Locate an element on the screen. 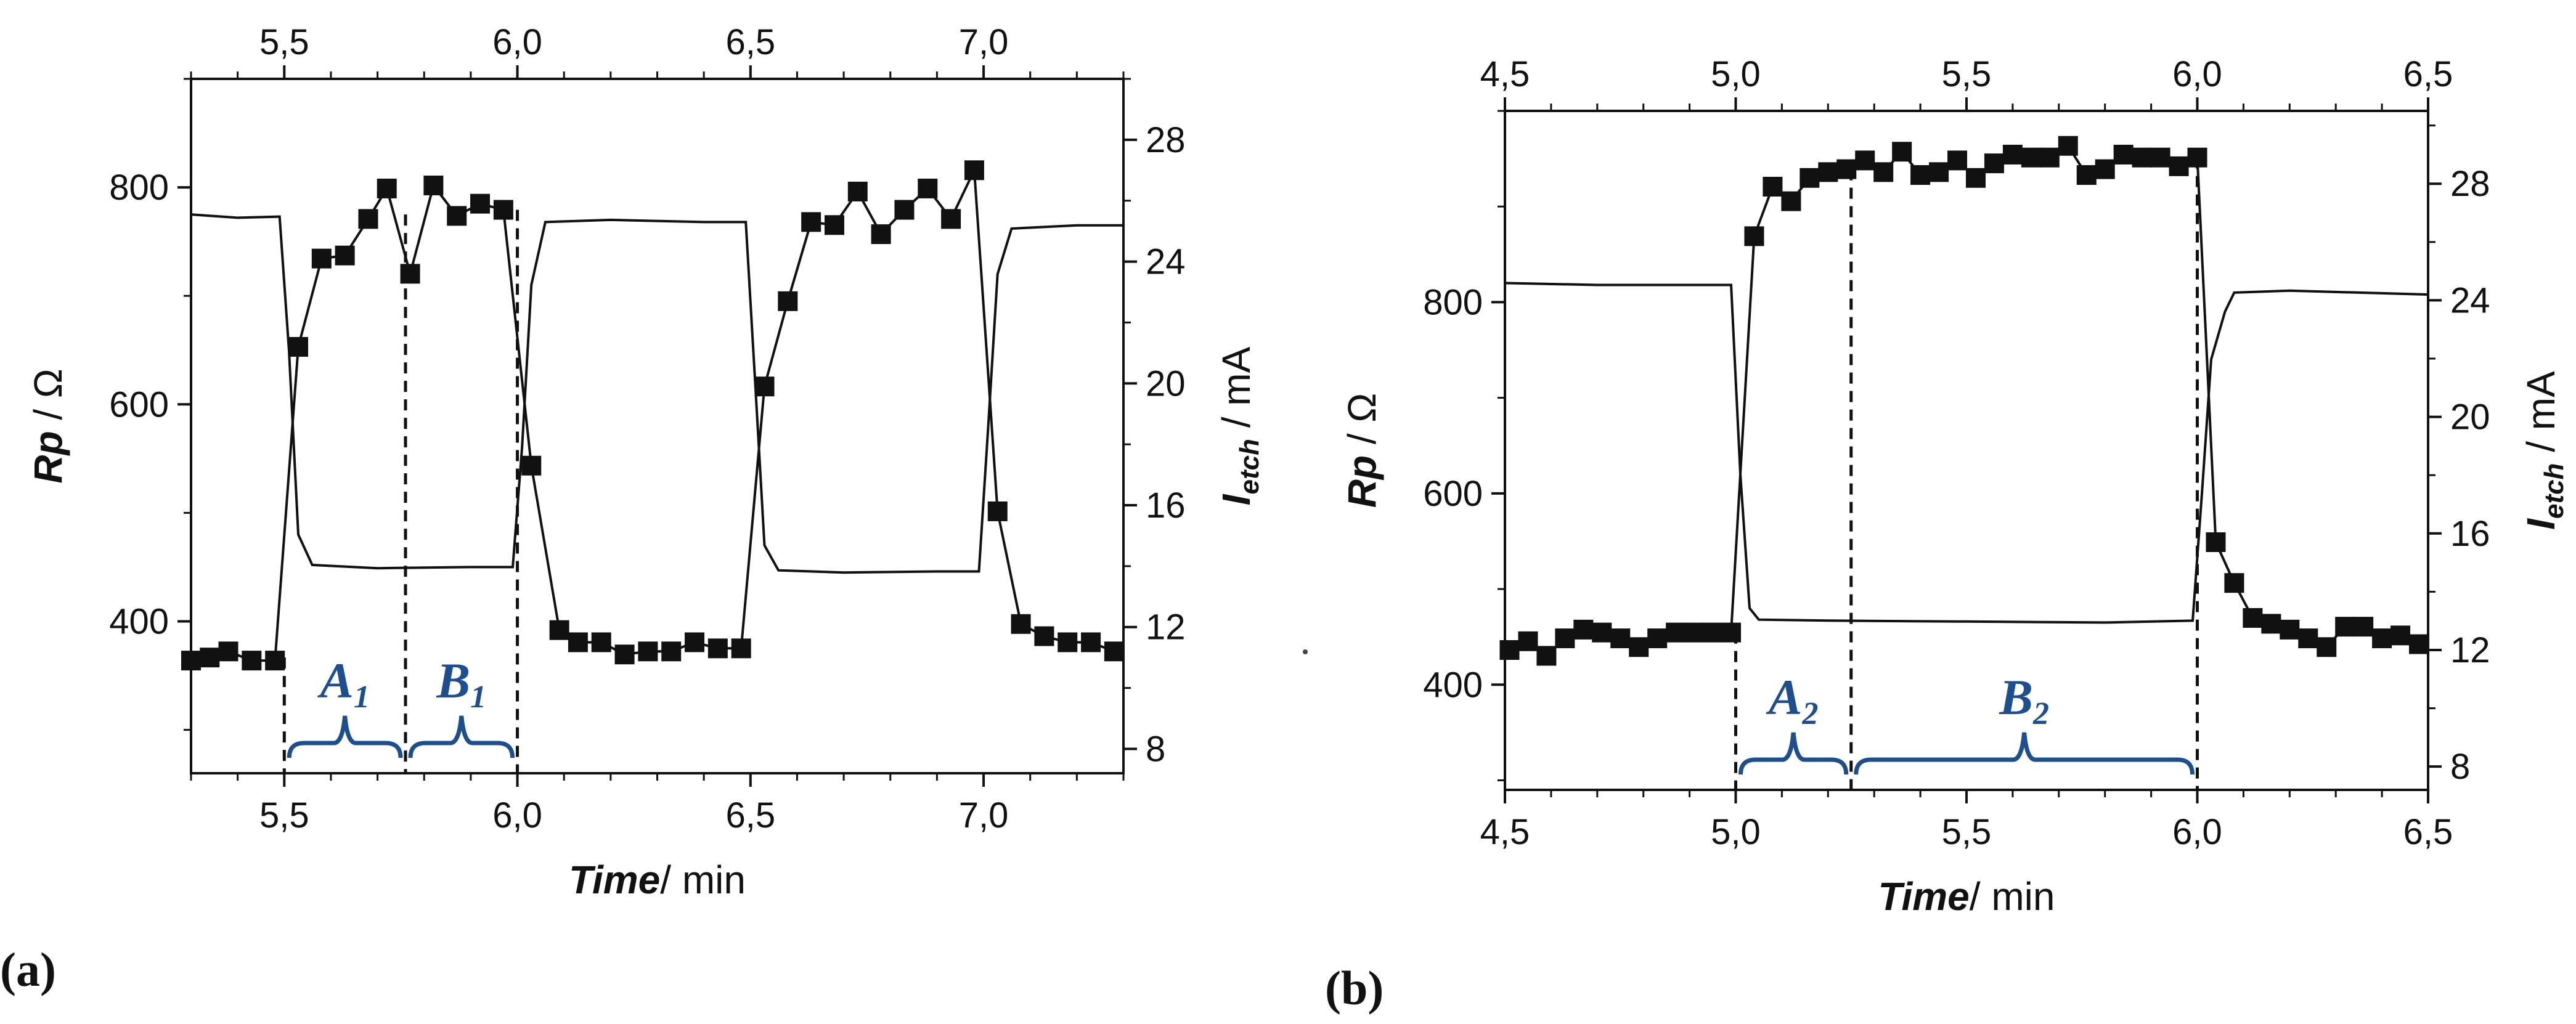  panel-label-a: (a) is located at coordinates (28, 969).